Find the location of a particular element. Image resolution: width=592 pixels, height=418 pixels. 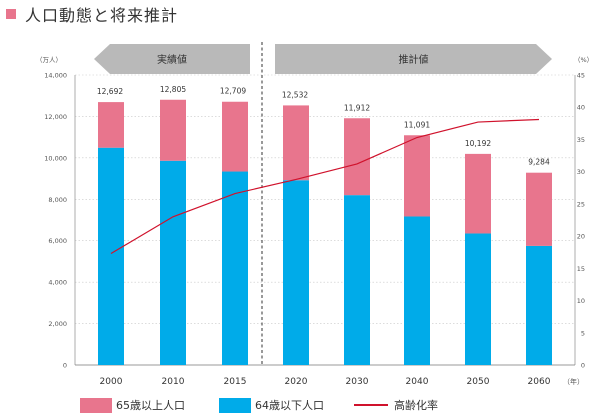

legend-item-working: 64歳以下人口 is located at coordinates (271, 405).